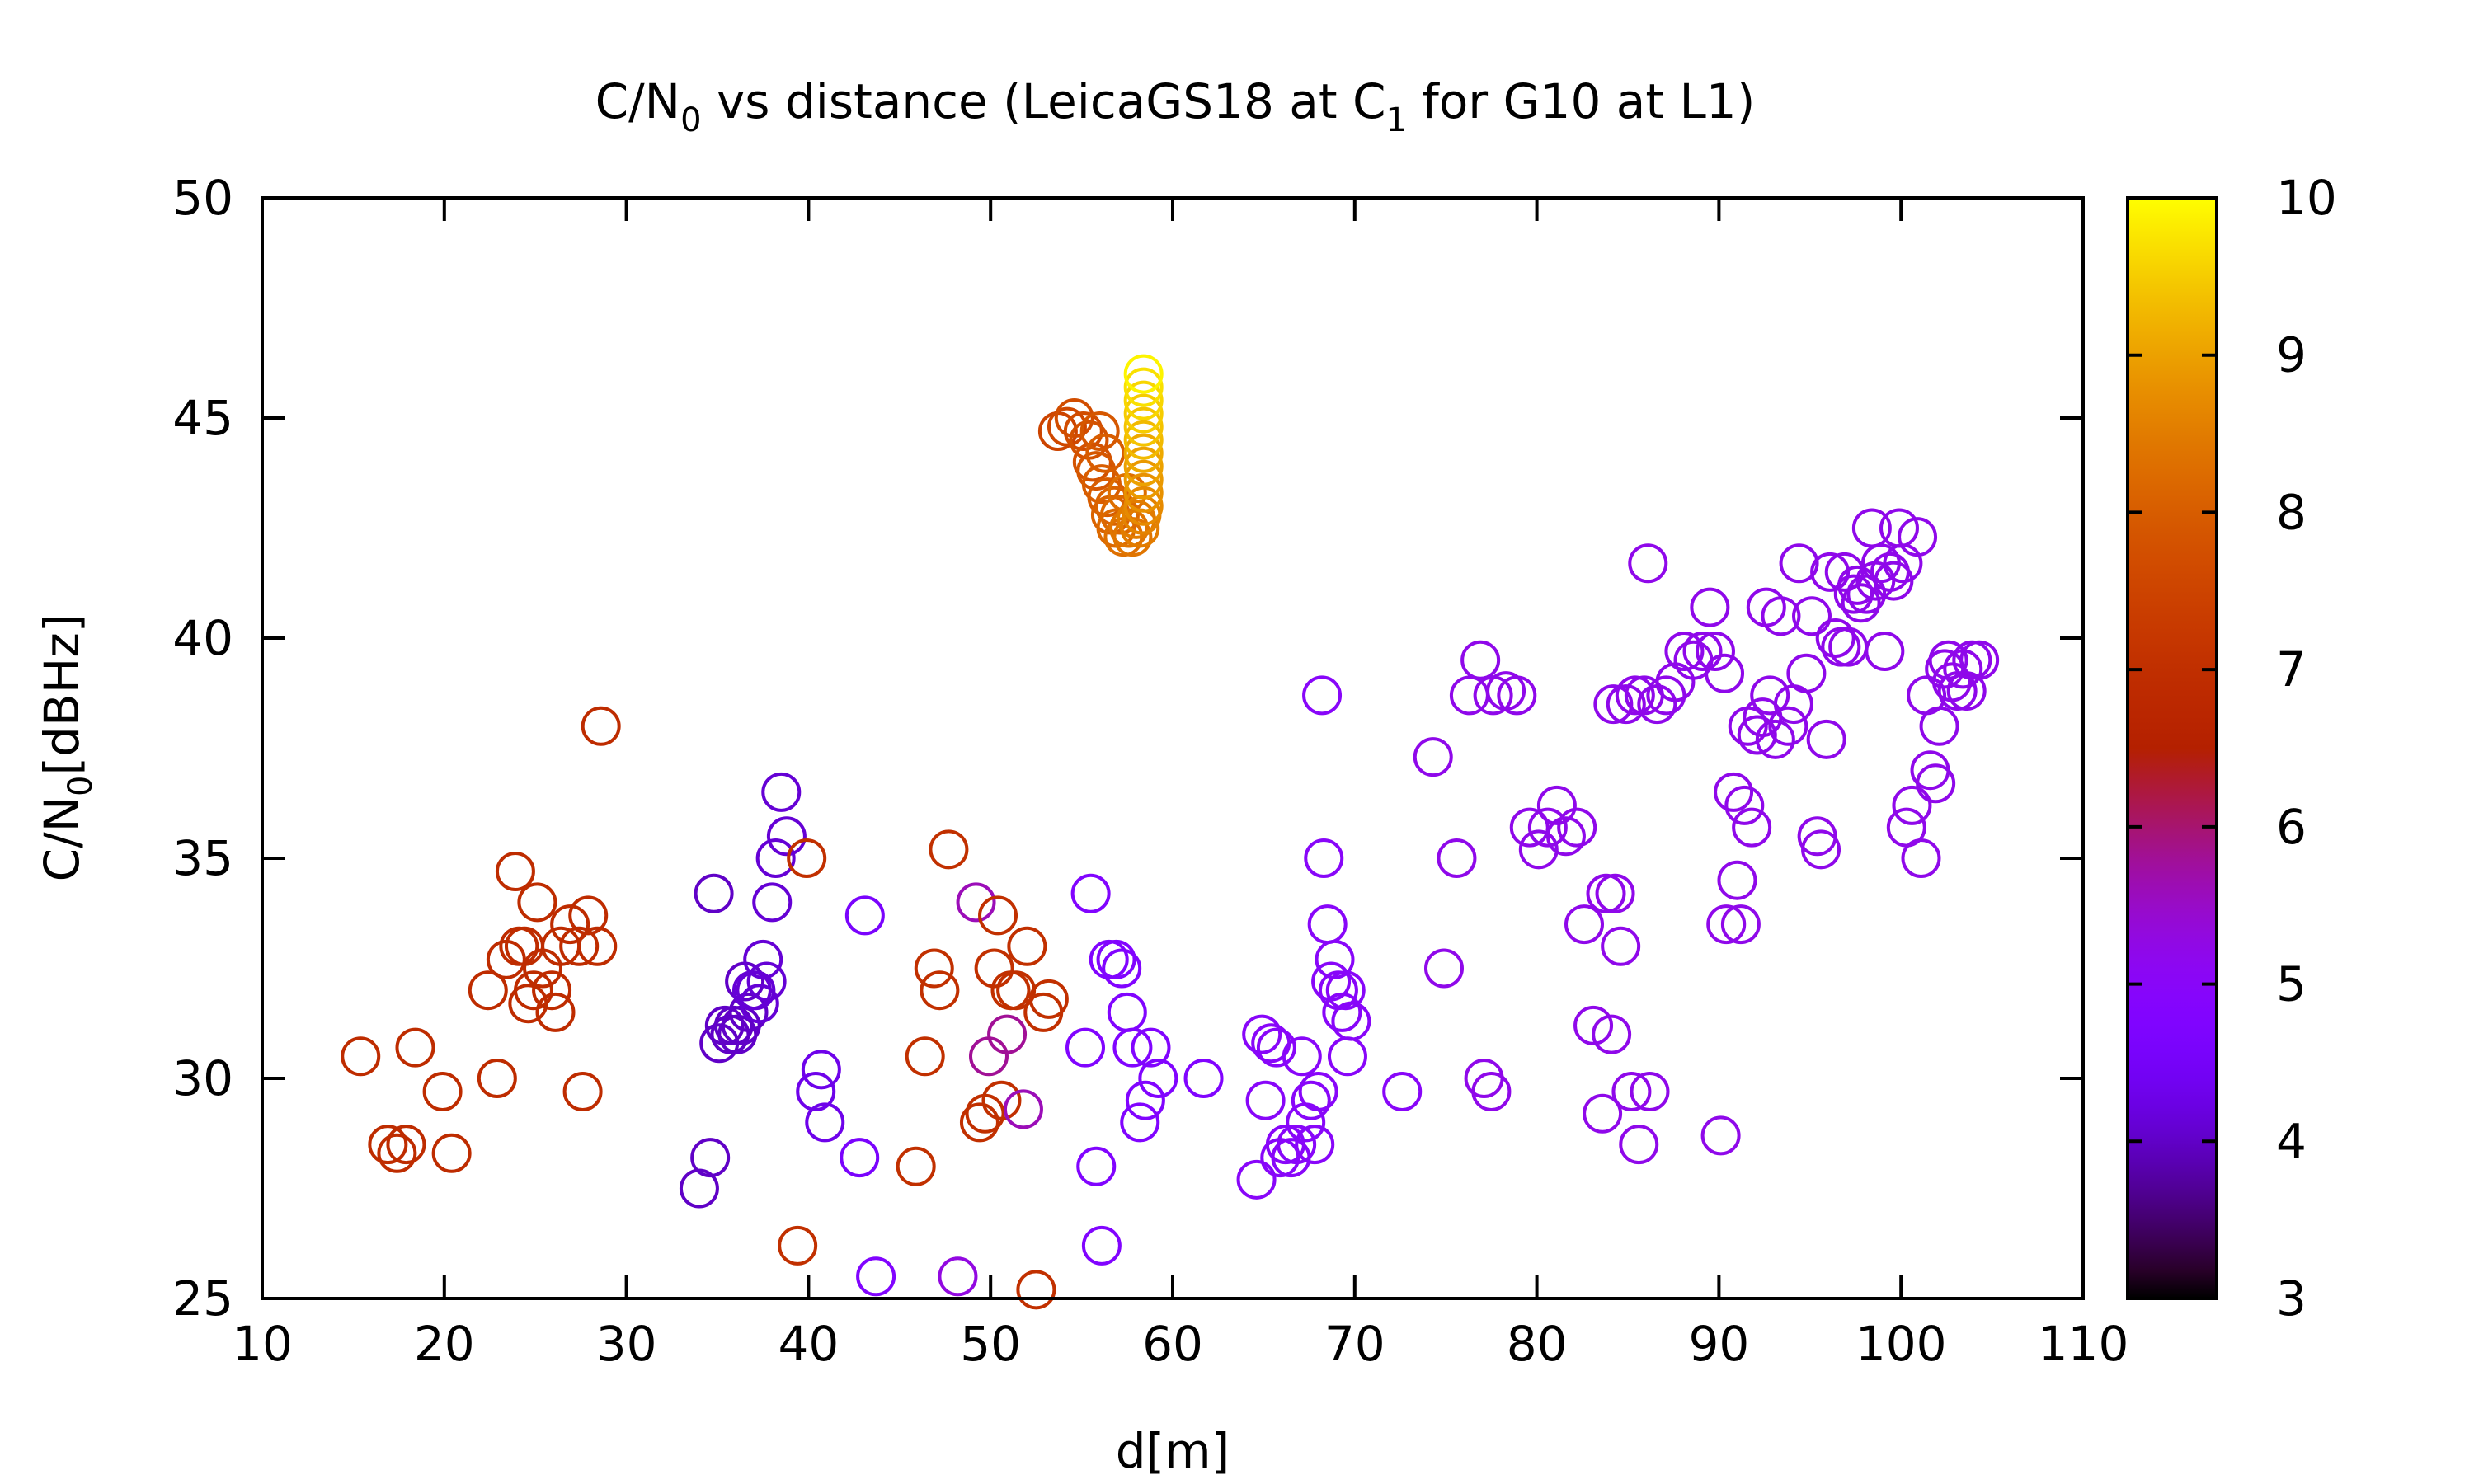 The width and height of the screenshot is (2474, 1484). Describe the element at coordinates (2291, 1141) in the screenshot. I see `colorbar-tick-label: 4` at that location.